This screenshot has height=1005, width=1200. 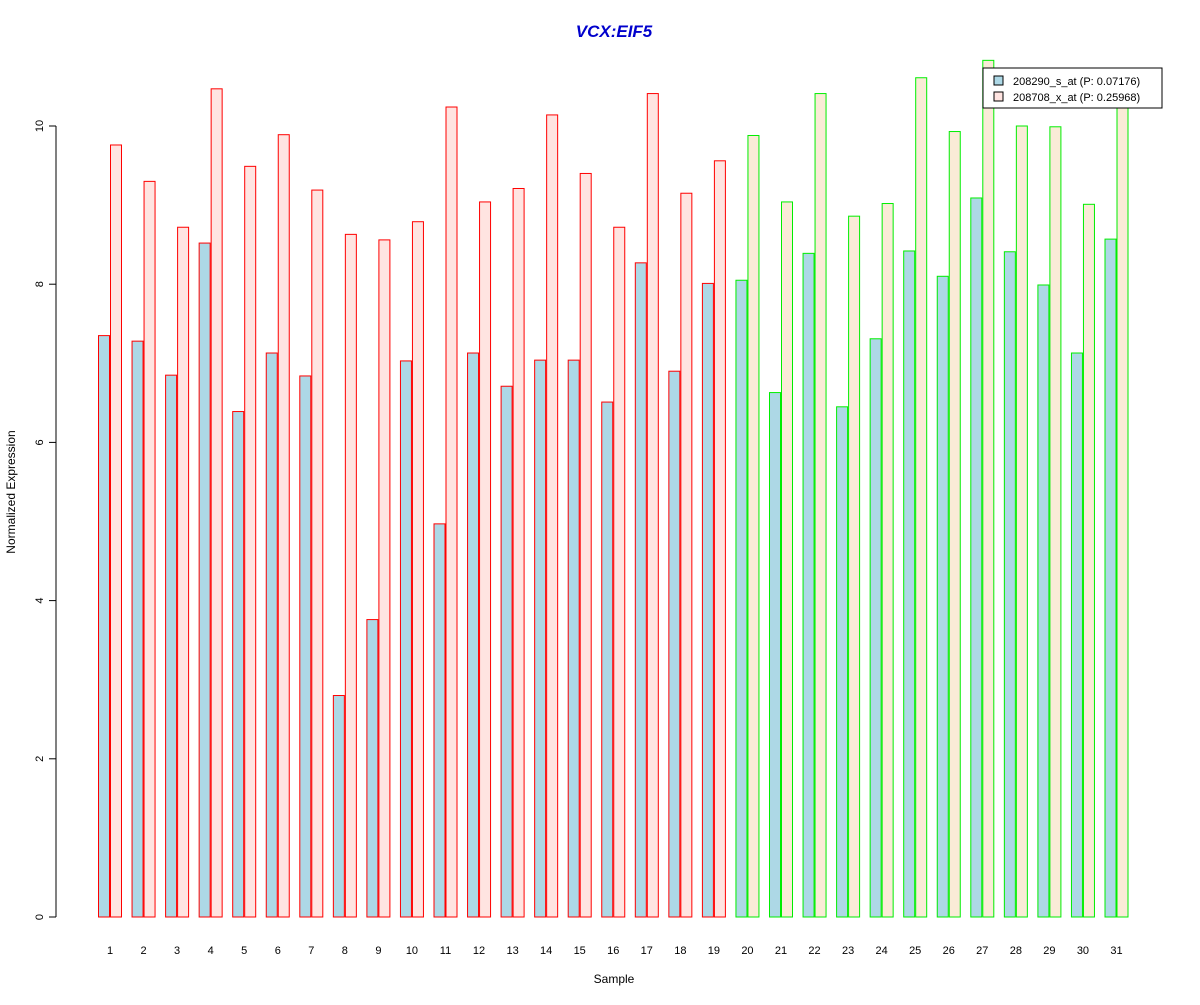 What do you see at coordinates (882, 951) in the screenshot?
I see `x-tick-label-24: 24` at bounding box center [882, 951].